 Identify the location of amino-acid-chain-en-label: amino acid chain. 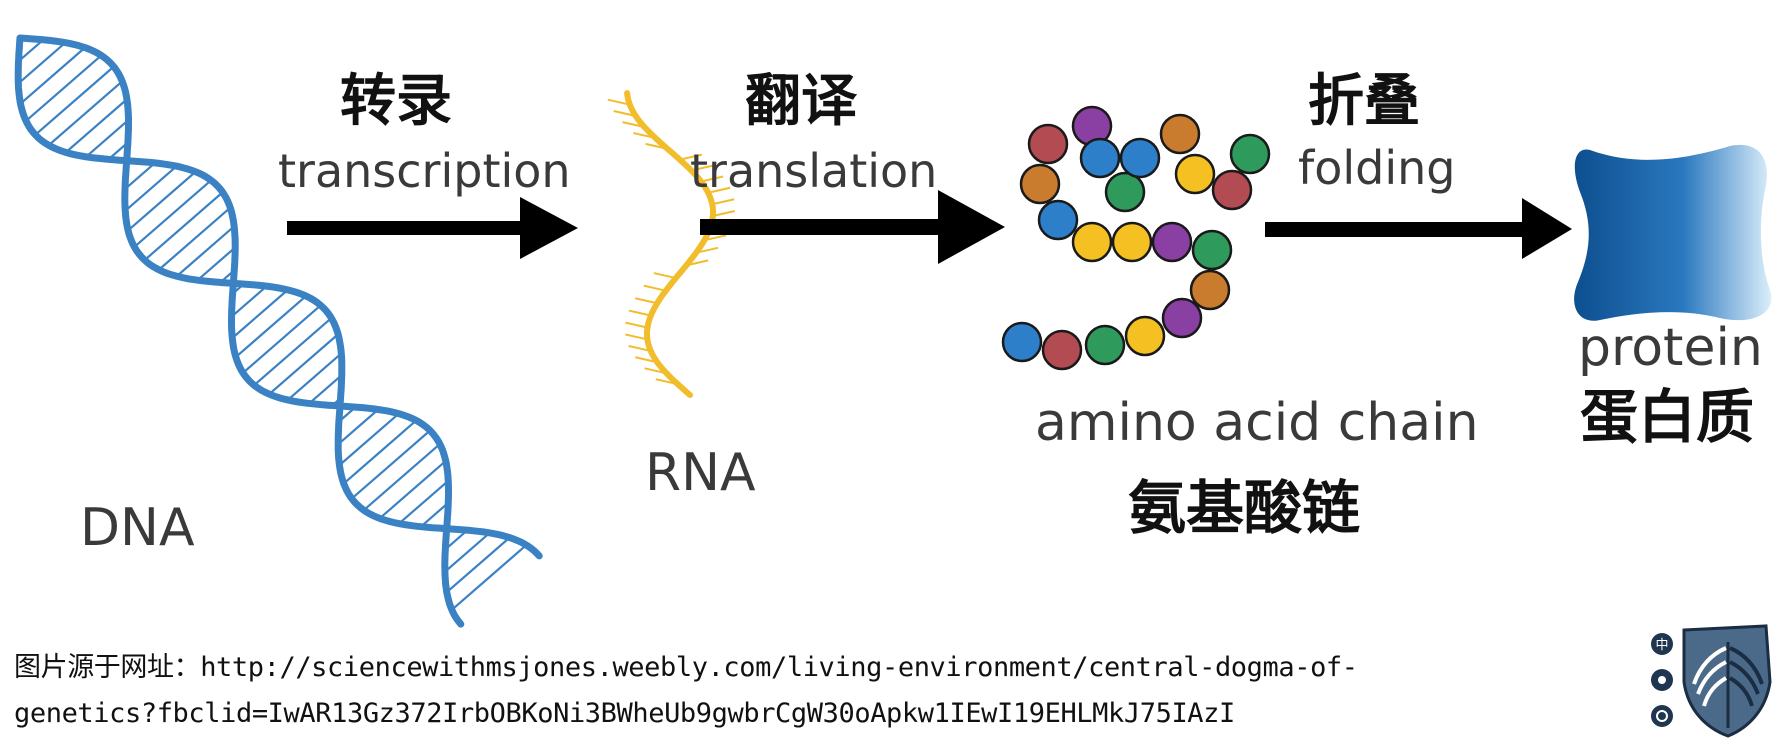
(1257, 423).